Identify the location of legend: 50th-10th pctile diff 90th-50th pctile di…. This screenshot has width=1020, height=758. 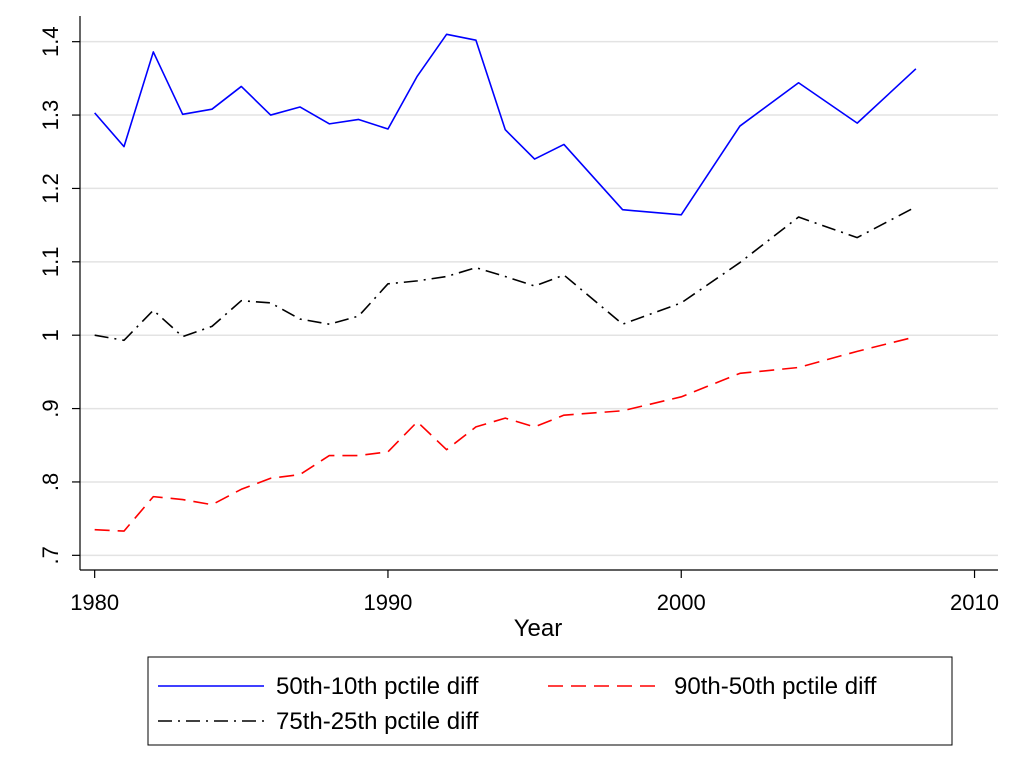
(550, 701).